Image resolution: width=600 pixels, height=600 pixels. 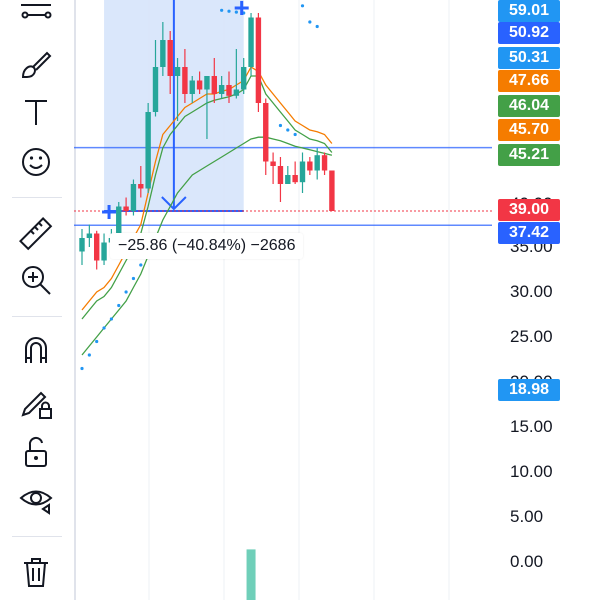 I want to click on price-tick-label: 10.00, so click(x=531, y=471).